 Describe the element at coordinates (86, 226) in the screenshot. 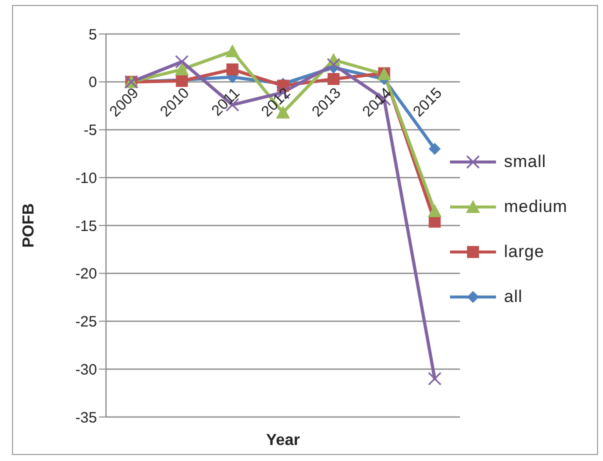

I see `y-tick-label: -15` at that location.